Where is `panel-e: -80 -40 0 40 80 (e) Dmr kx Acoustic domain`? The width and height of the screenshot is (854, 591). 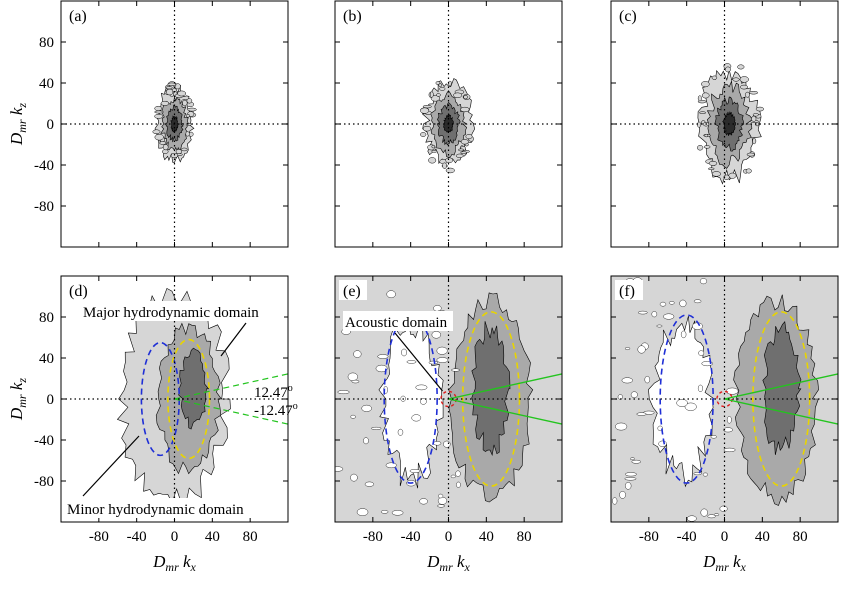 panel-e: -80 -40 0 40 80 (e) Dmr kx Acoustic domain is located at coordinates (448, 424).